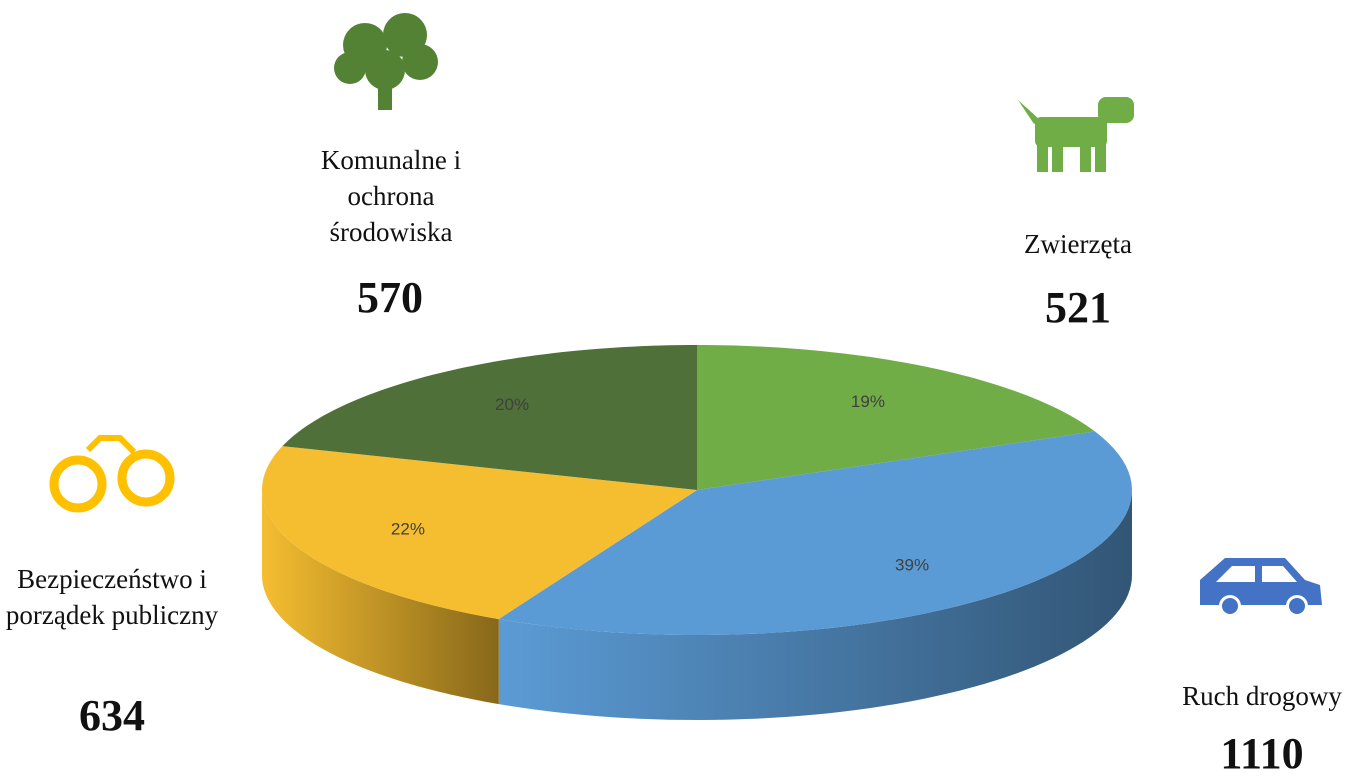 The width and height of the screenshot is (1357, 779). I want to click on percent-label: 22%, so click(408, 529).